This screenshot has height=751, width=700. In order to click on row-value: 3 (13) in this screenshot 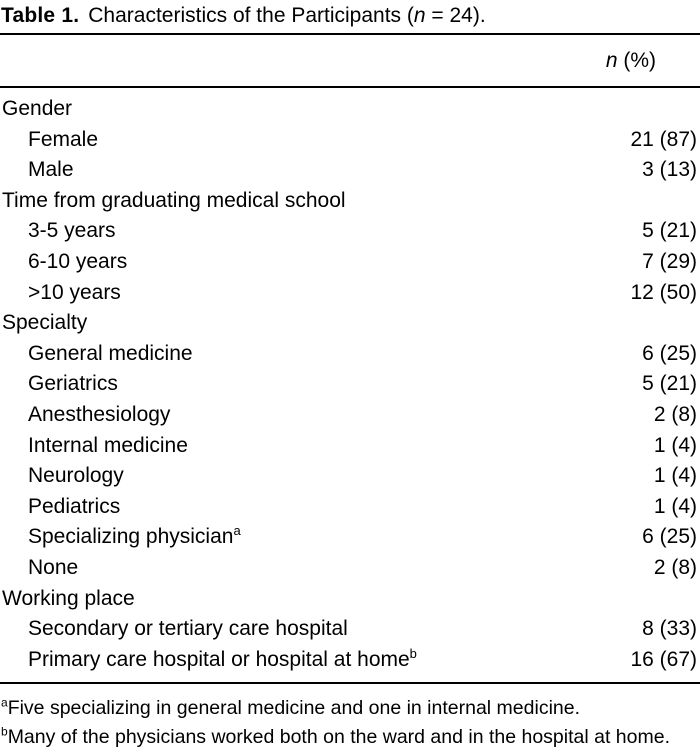, I will do `click(669, 170)`.